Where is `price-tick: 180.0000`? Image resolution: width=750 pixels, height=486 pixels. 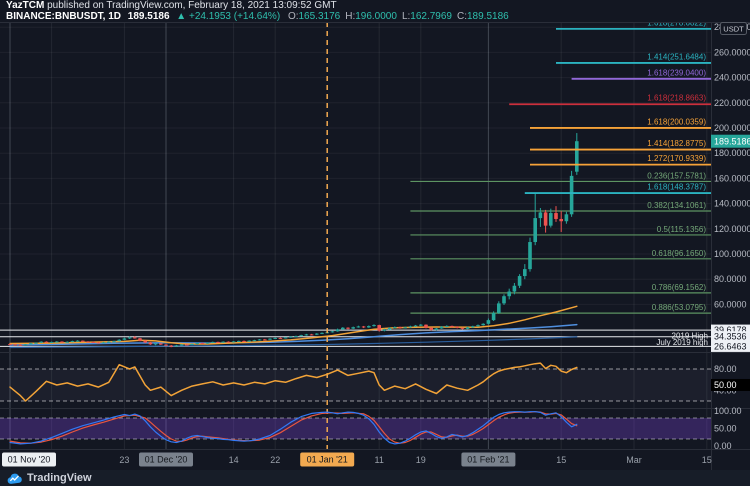
price-tick: 180.0000 is located at coordinates (732, 153).